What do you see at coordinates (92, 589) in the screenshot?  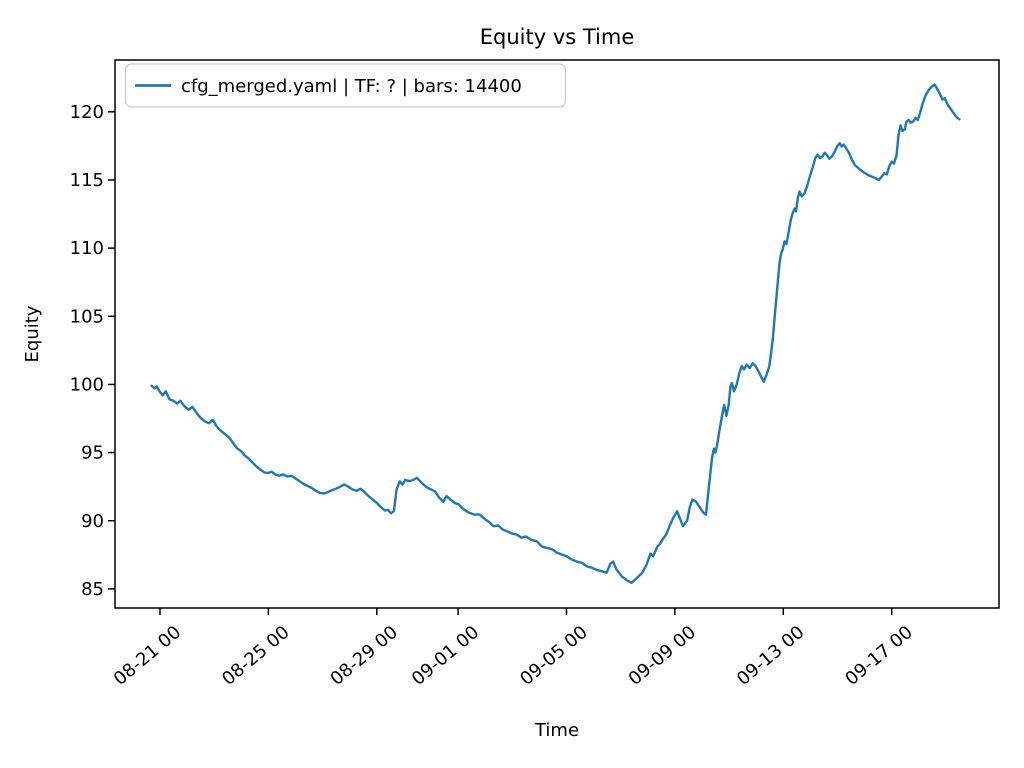 I see `y-tick-label: 85` at bounding box center [92, 589].